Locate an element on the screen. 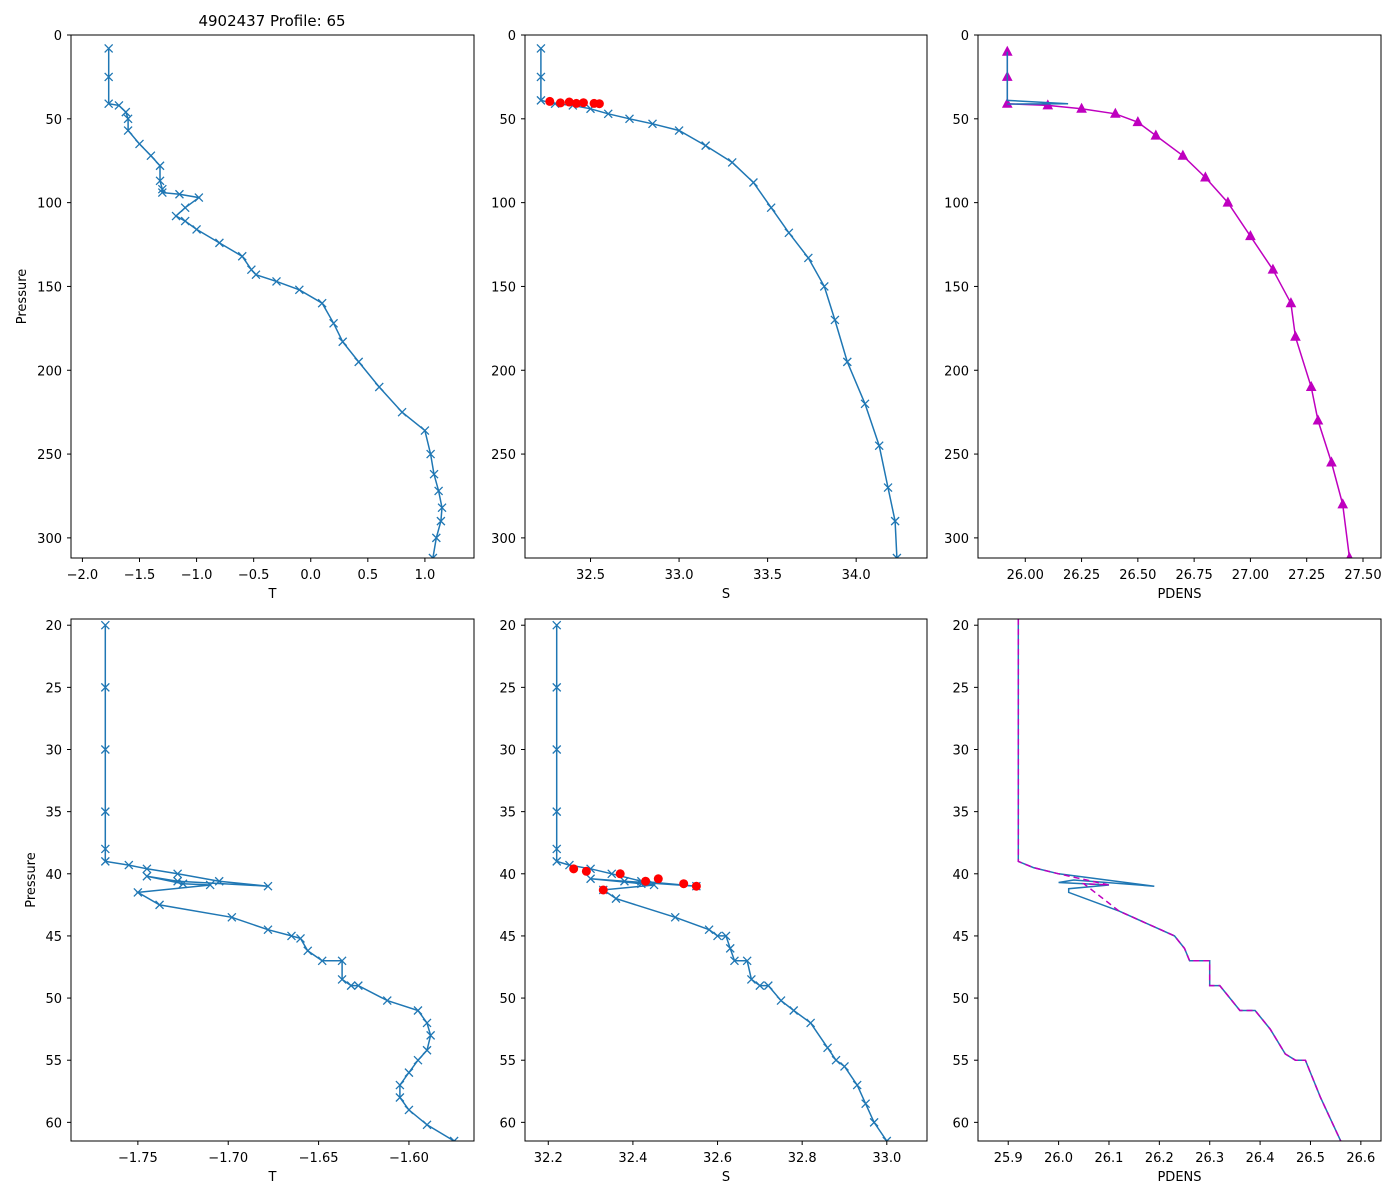 Image resolution: width=1400 pixels, height=1200 pixels. x-tick-label: 32.8 is located at coordinates (802, 1158).